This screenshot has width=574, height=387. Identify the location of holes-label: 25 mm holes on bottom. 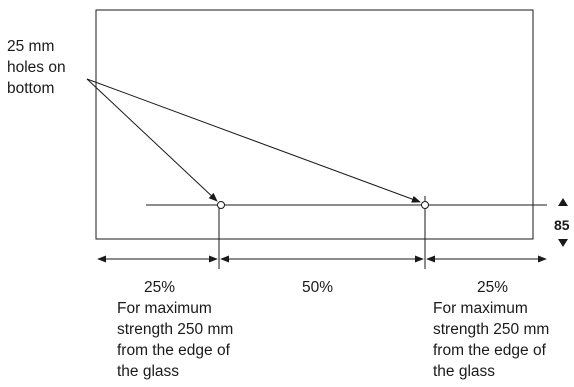
(36, 67).